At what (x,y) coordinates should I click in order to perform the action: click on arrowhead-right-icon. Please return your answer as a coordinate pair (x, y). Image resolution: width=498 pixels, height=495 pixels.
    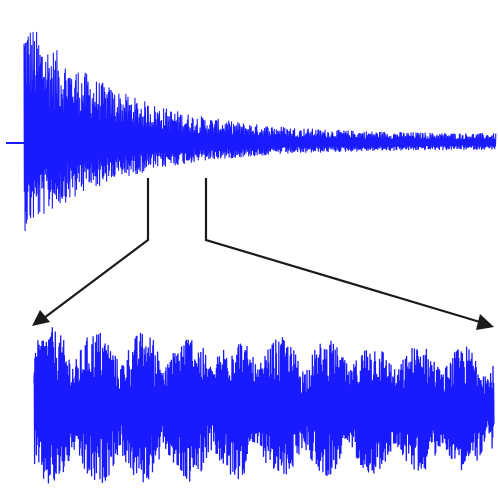
    Looking at the image, I should click on (485, 322).